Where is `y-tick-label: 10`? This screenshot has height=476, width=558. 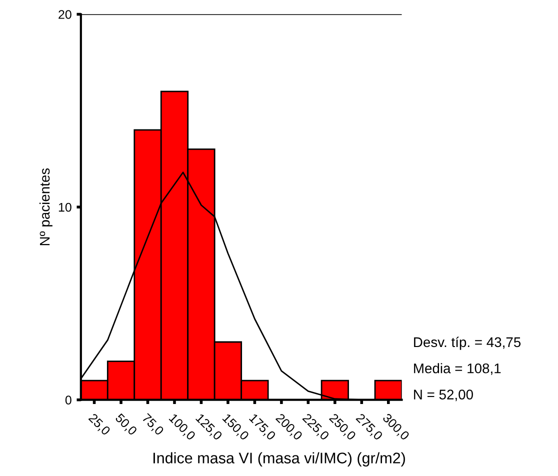 y-tick-label: 10 is located at coordinates (65, 207).